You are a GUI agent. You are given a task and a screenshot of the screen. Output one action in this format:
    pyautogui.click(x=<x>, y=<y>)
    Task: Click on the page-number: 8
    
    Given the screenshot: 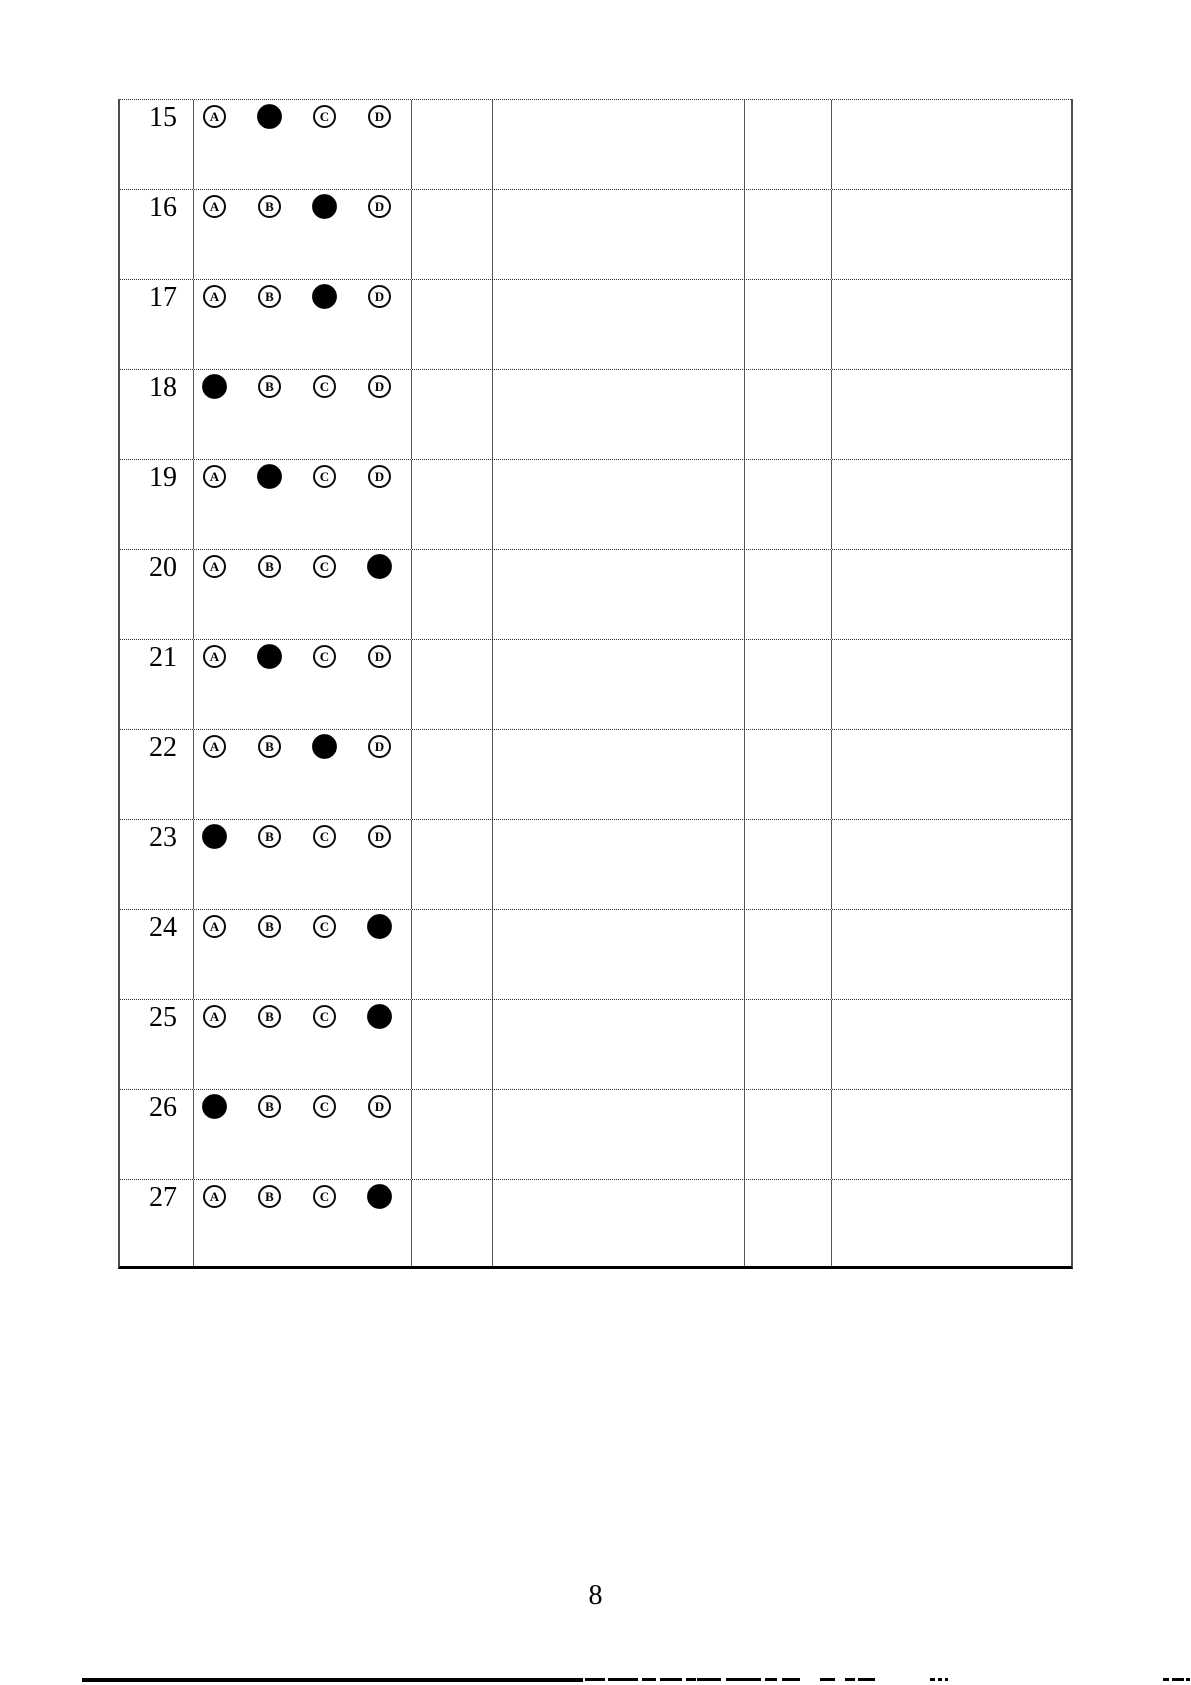 What is the action you would take?
    pyautogui.click(x=595, y=1595)
    